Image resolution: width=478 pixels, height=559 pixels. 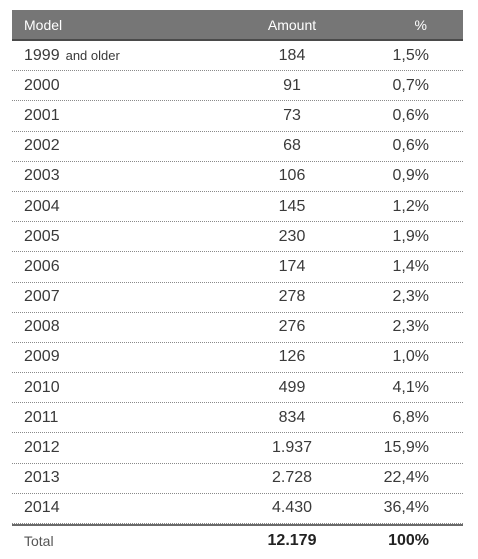 What do you see at coordinates (292, 417) in the screenshot?
I see `row-amount: 834` at bounding box center [292, 417].